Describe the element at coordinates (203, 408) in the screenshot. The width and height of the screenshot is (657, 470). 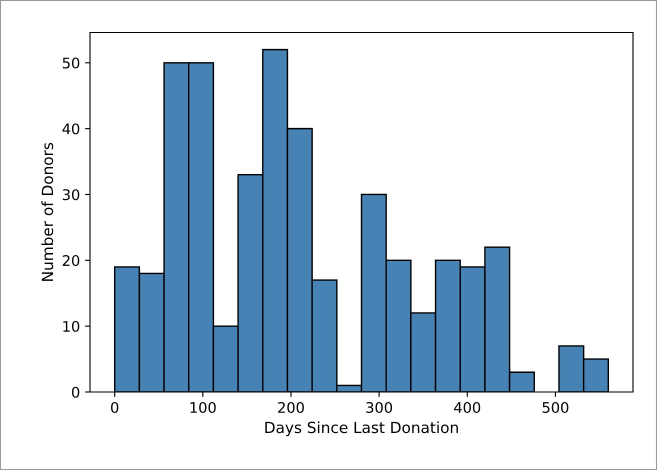
I see `x-tick-label: 100` at that location.